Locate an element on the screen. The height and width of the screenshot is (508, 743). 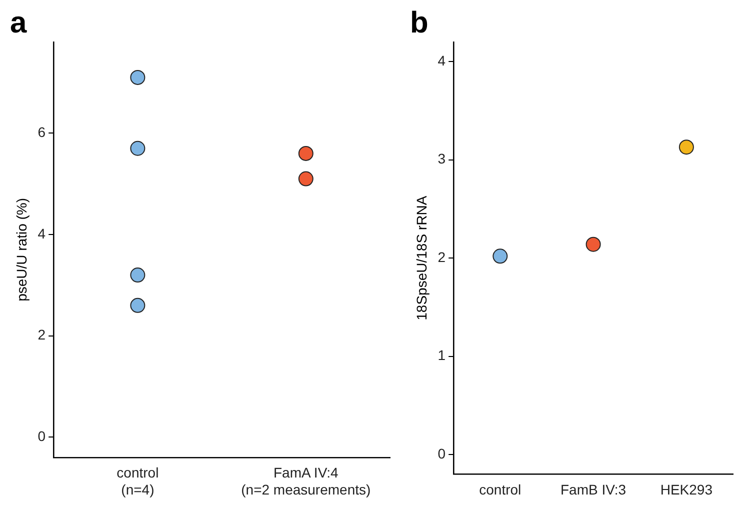
x-tick-label: FamB IV:3 is located at coordinates (593, 489).